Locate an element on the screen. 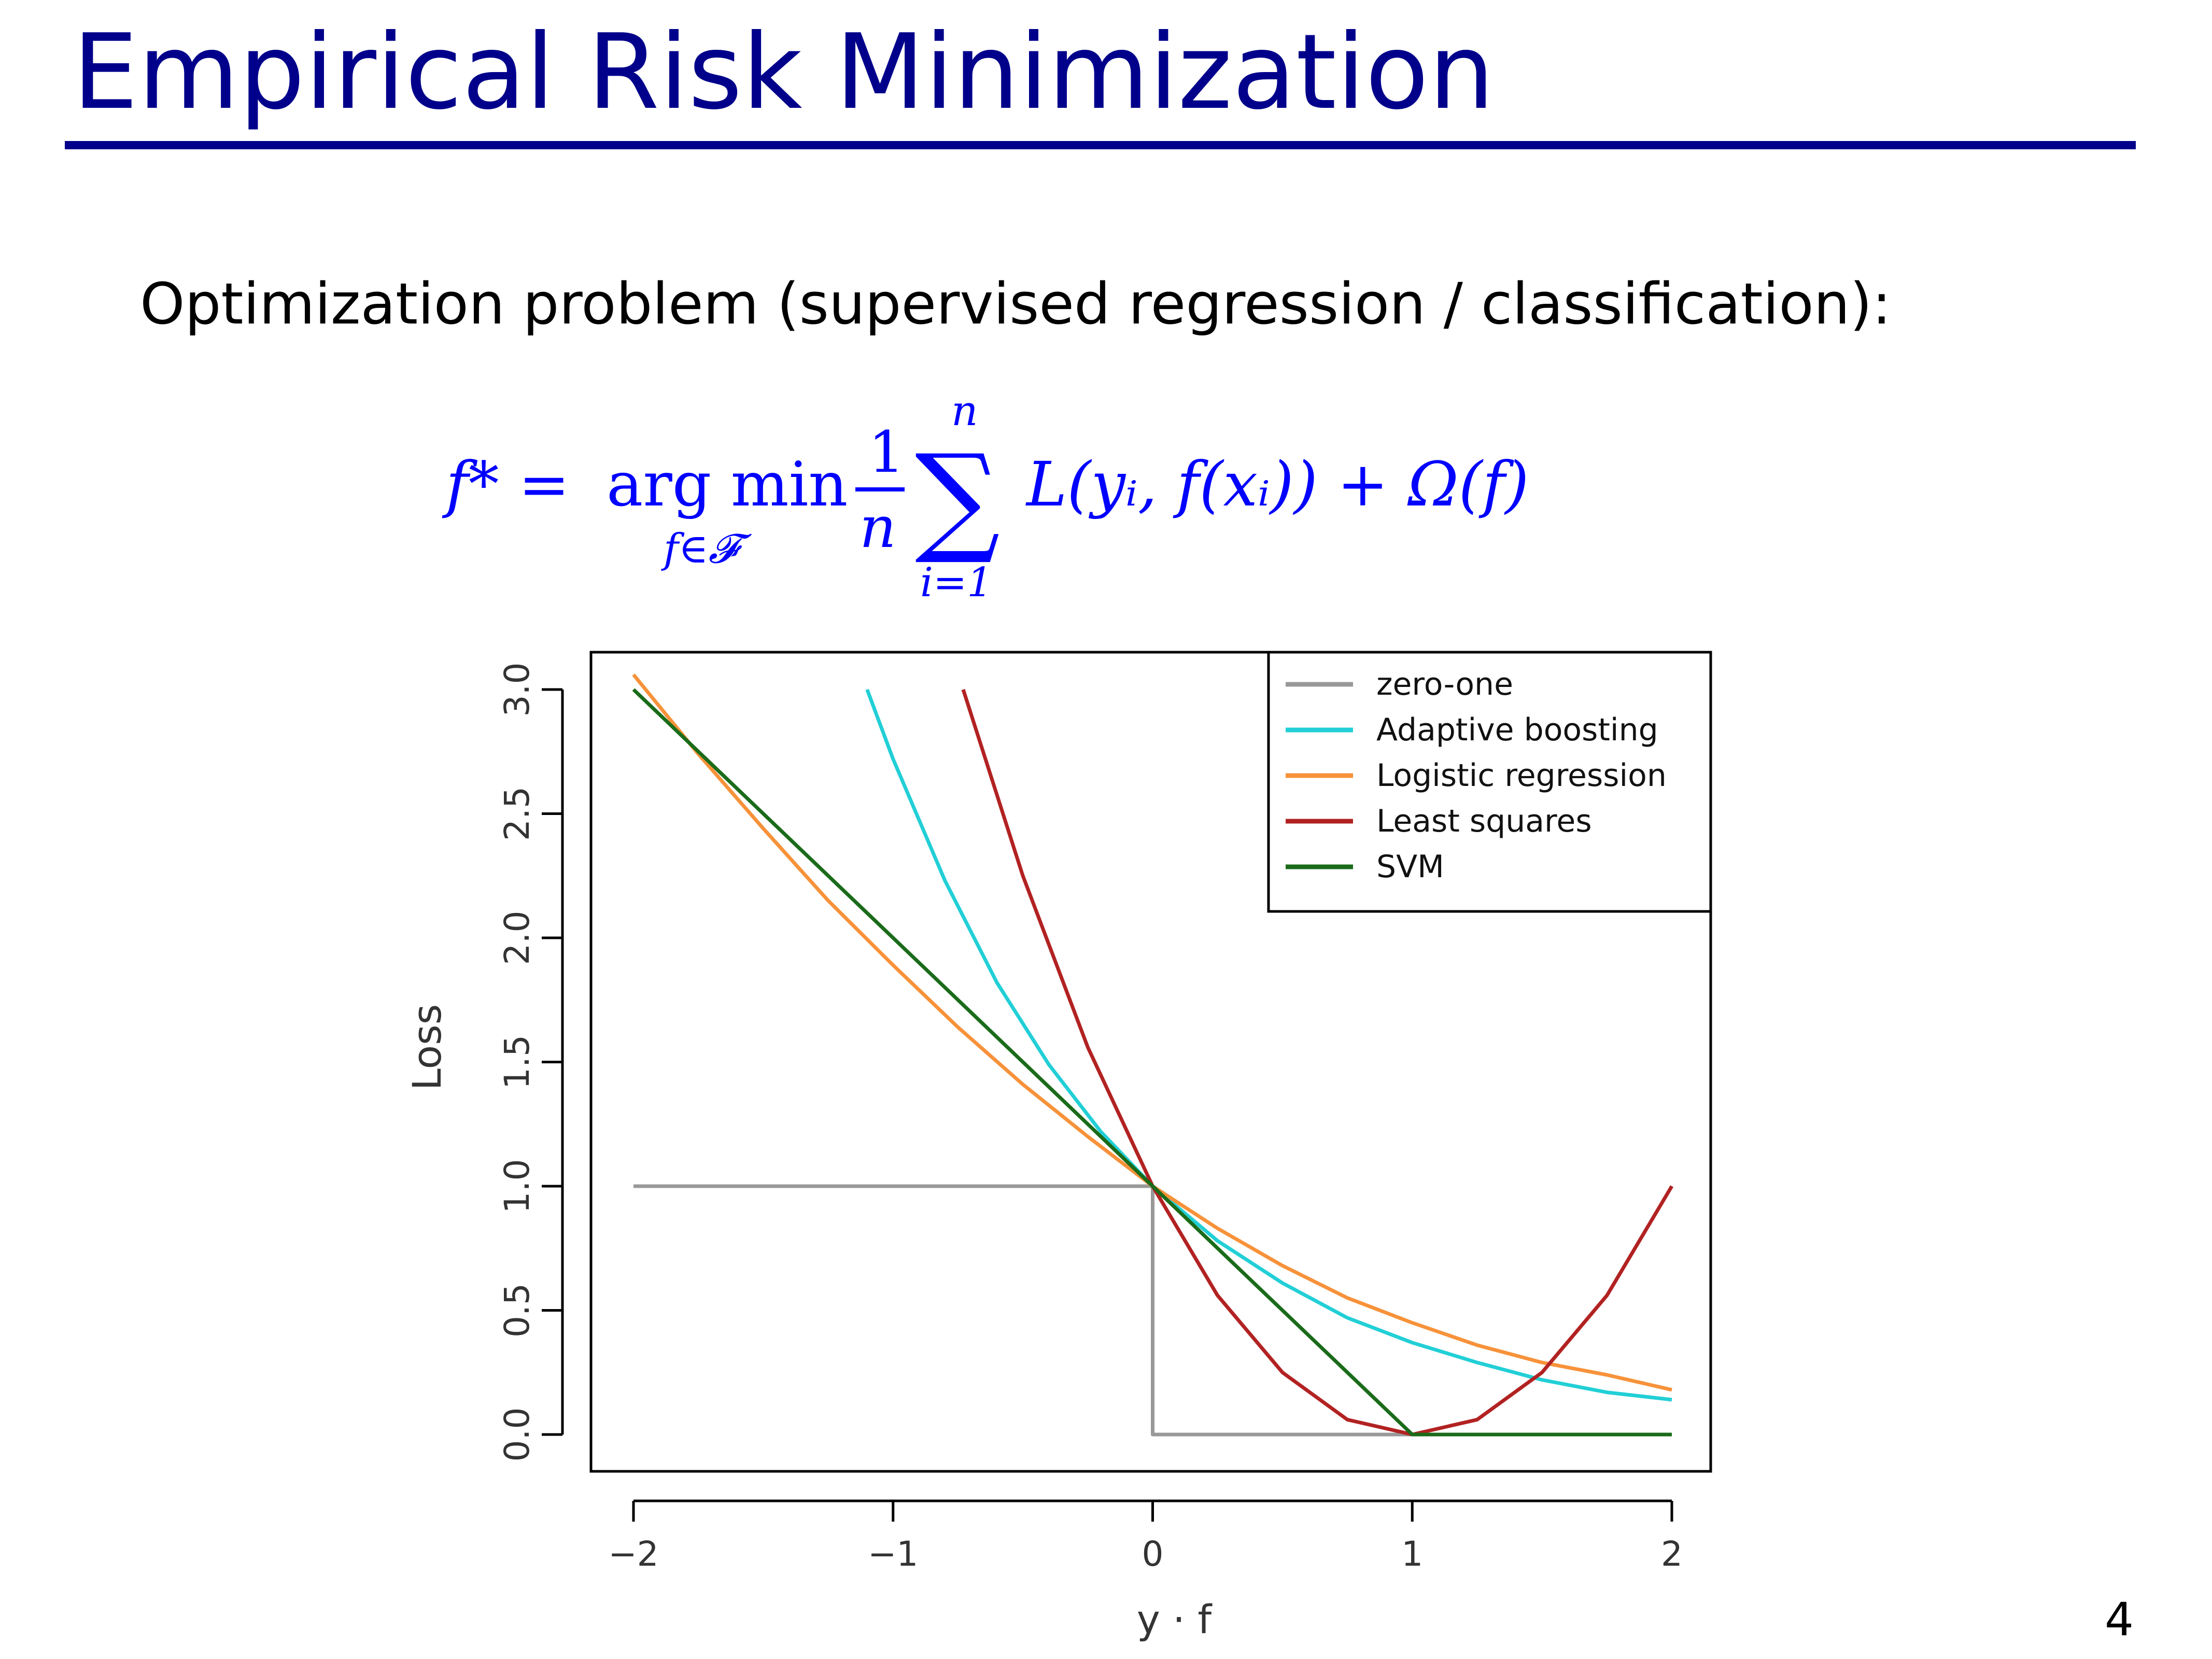 The height and width of the screenshot is (1659, 2212). formula-argmin-subscript: f∈𝓕 is located at coordinates (706, 549).